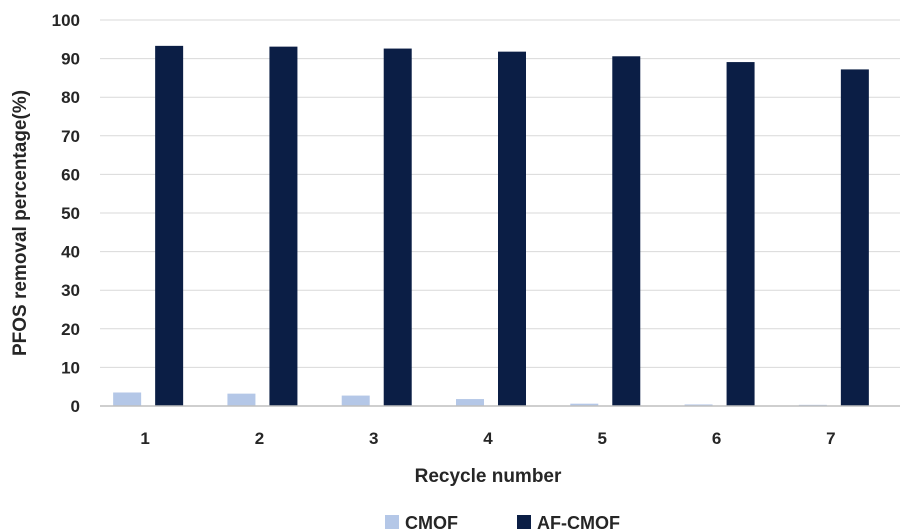  I want to click on y-tick-label: 20, so click(70, 329).